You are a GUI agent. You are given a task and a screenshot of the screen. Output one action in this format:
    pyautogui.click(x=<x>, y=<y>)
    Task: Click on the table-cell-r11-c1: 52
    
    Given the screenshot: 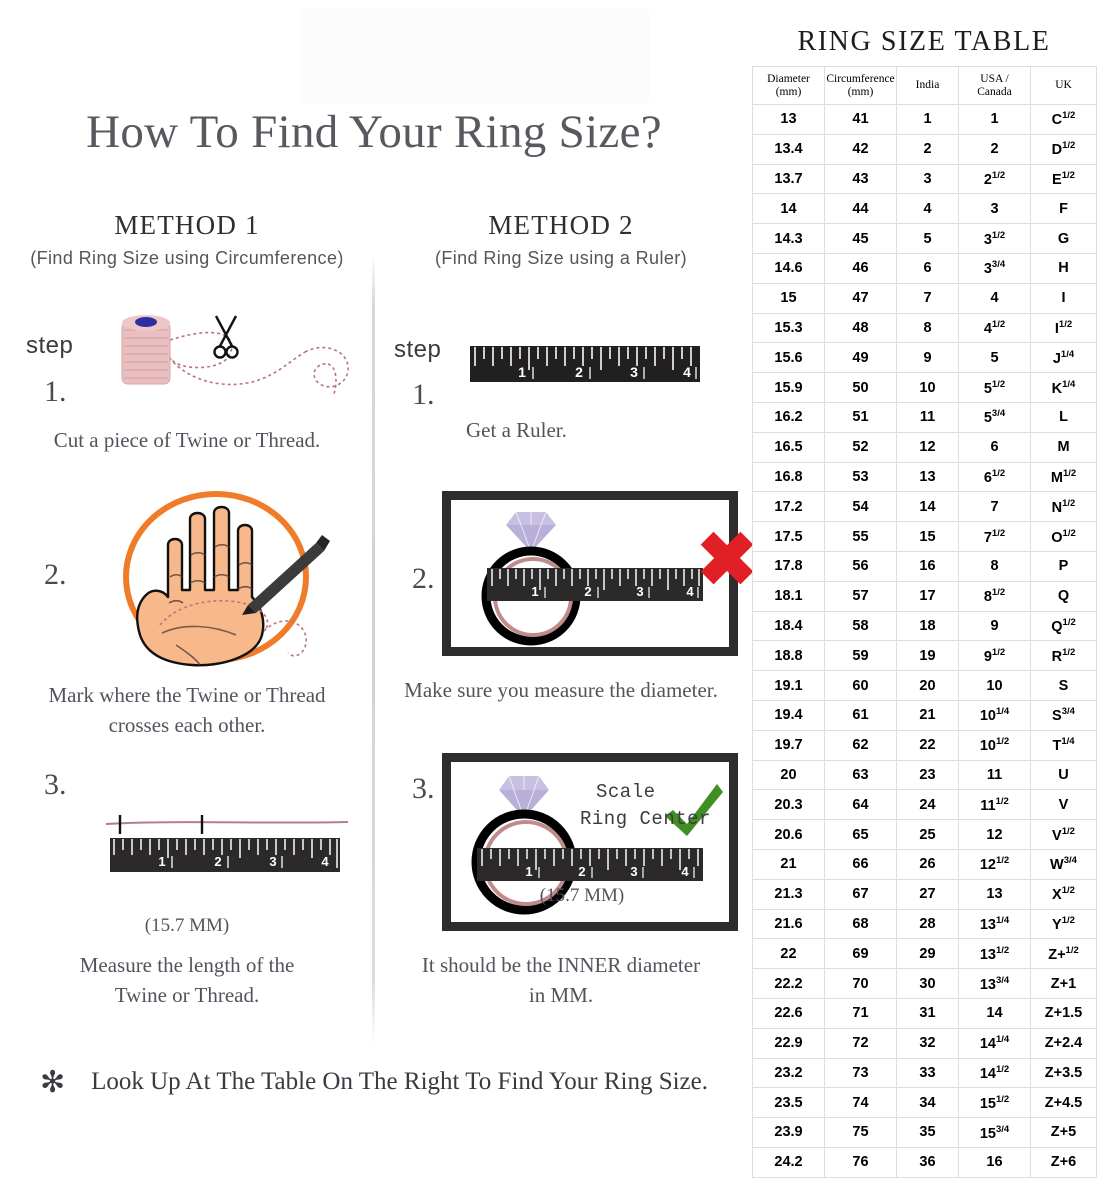 What is the action you would take?
    pyautogui.click(x=860, y=447)
    